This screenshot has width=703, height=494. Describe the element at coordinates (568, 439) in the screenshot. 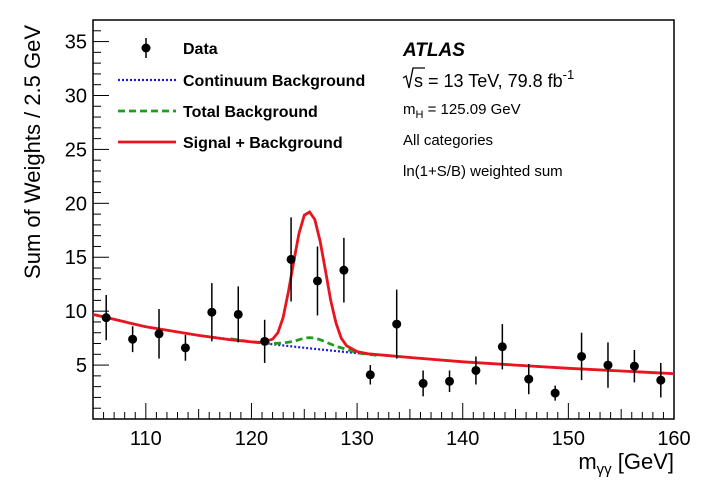

I see `x-tick-label: 150` at that location.